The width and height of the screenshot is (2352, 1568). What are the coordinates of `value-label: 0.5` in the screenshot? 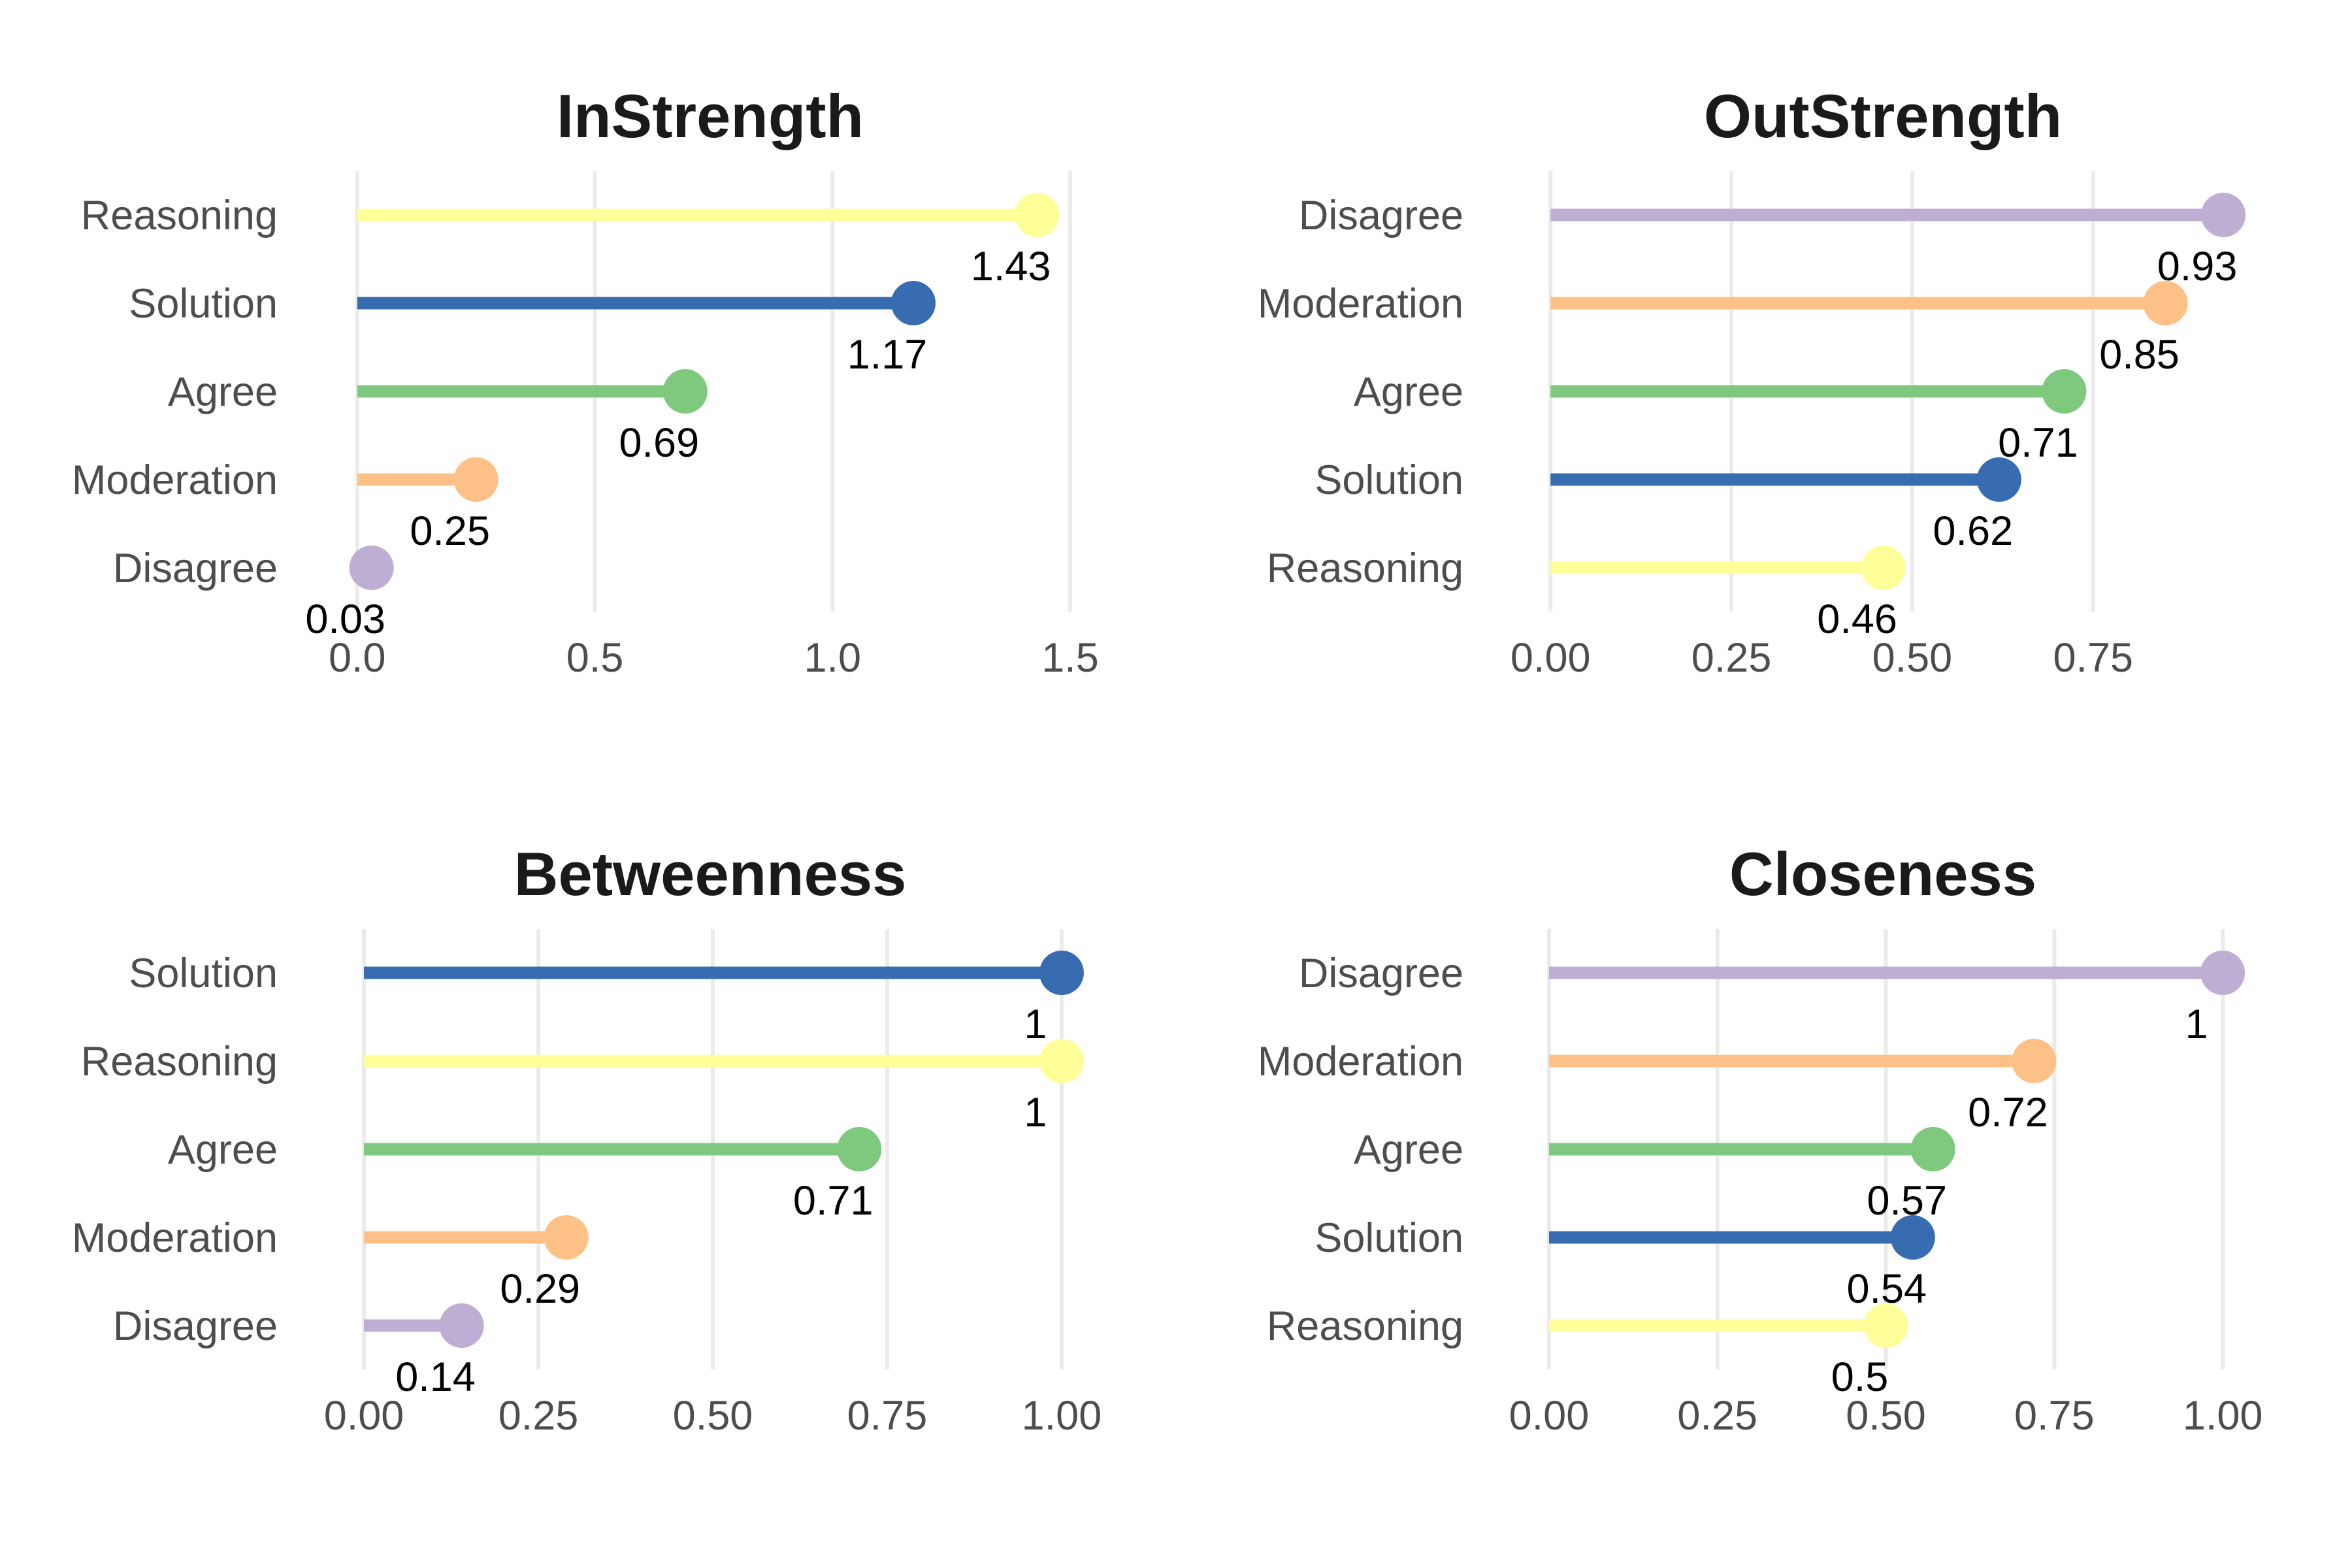 It's located at (1860, 1377).